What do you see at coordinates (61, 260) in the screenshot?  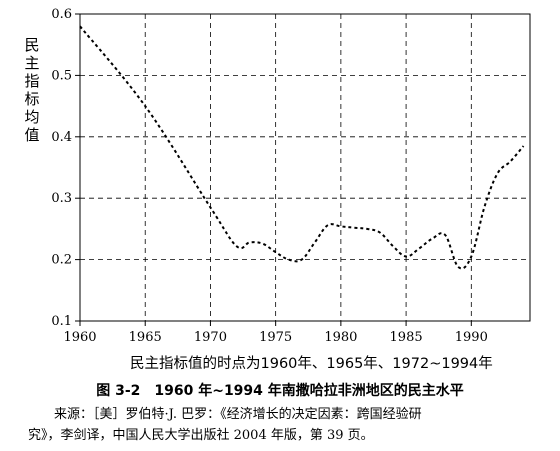 I see `y-tick-label: 0.2` at bounding box center [61, 260].